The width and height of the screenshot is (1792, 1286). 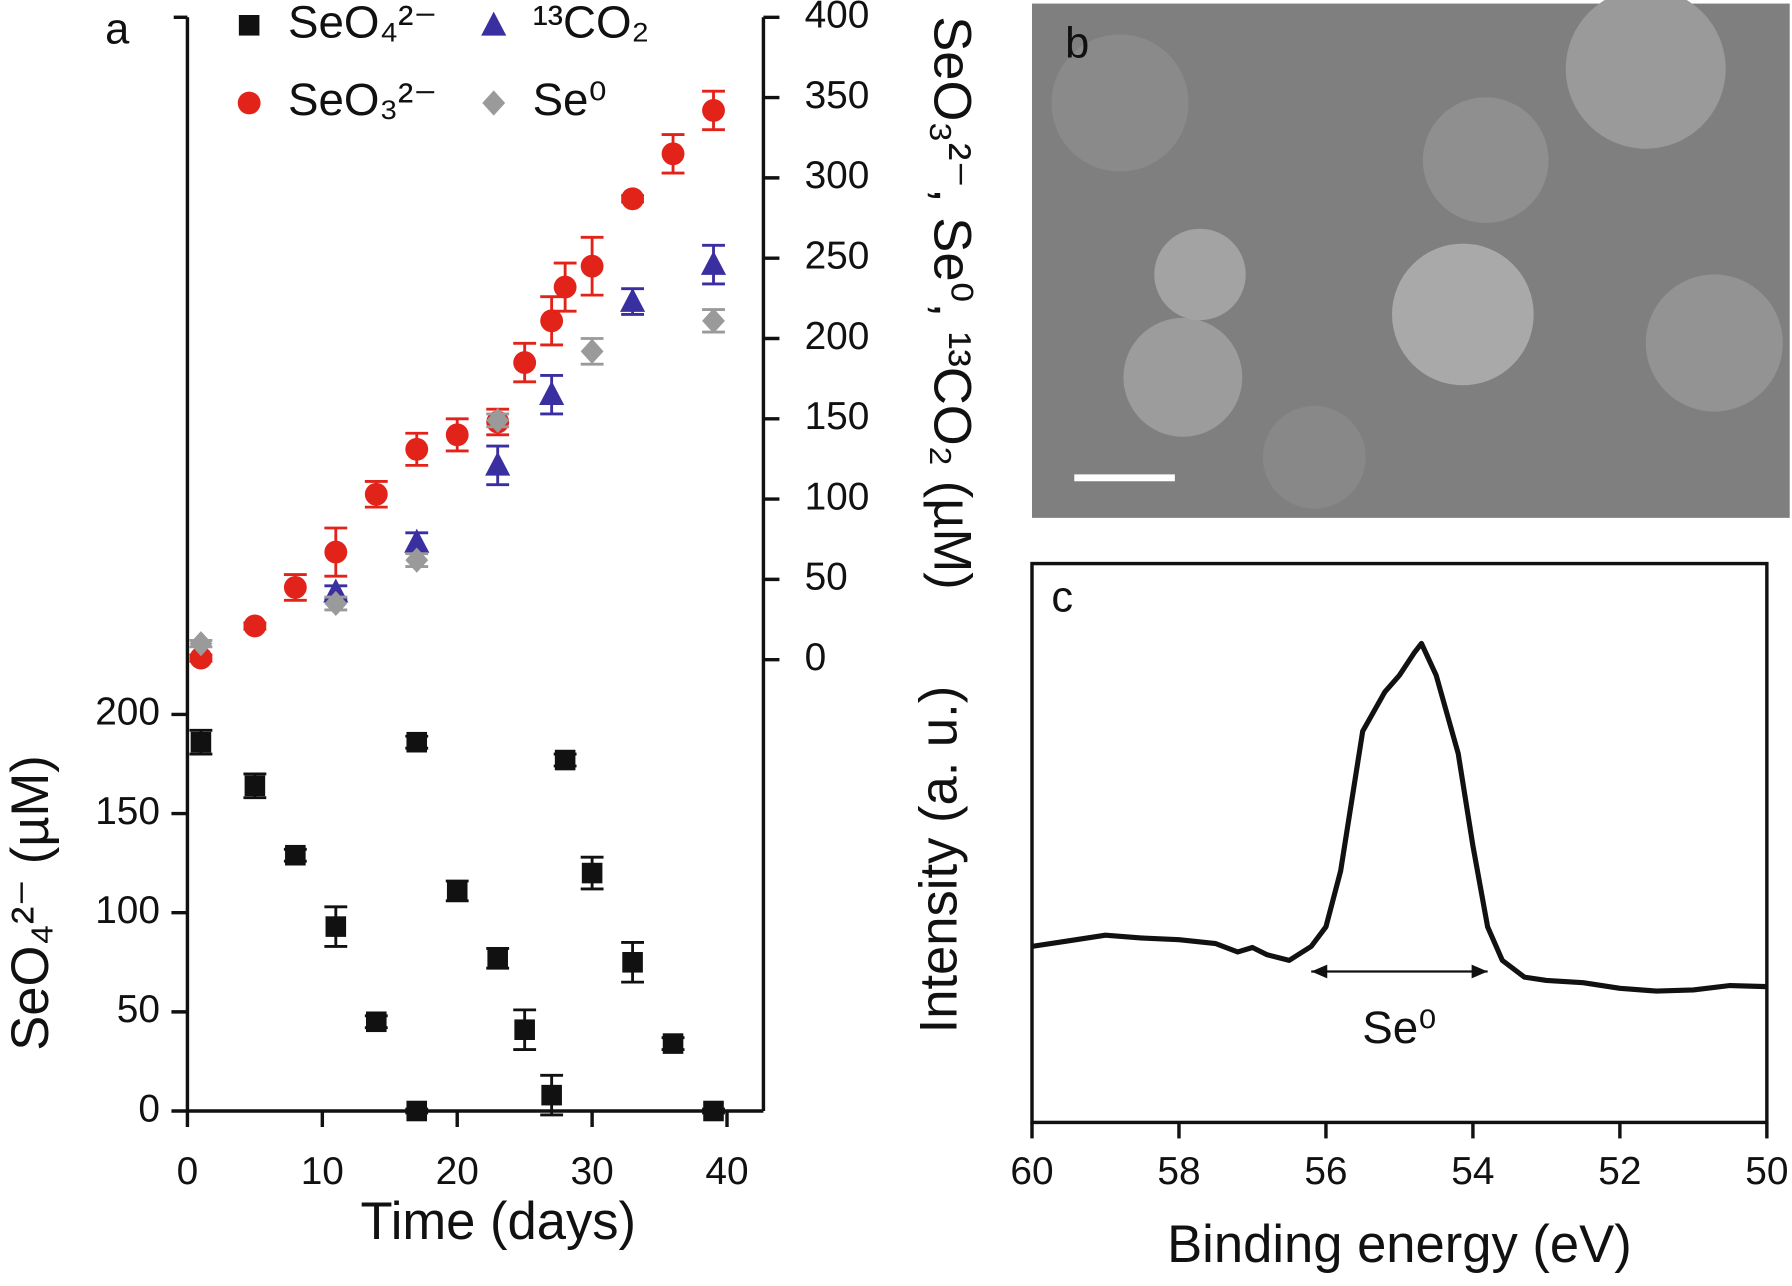 What do you see at coordinates (939, 860) in the screenshot?
I see `y-axis-title: Intensity (a. u.)` at bounding box center [939, 860].